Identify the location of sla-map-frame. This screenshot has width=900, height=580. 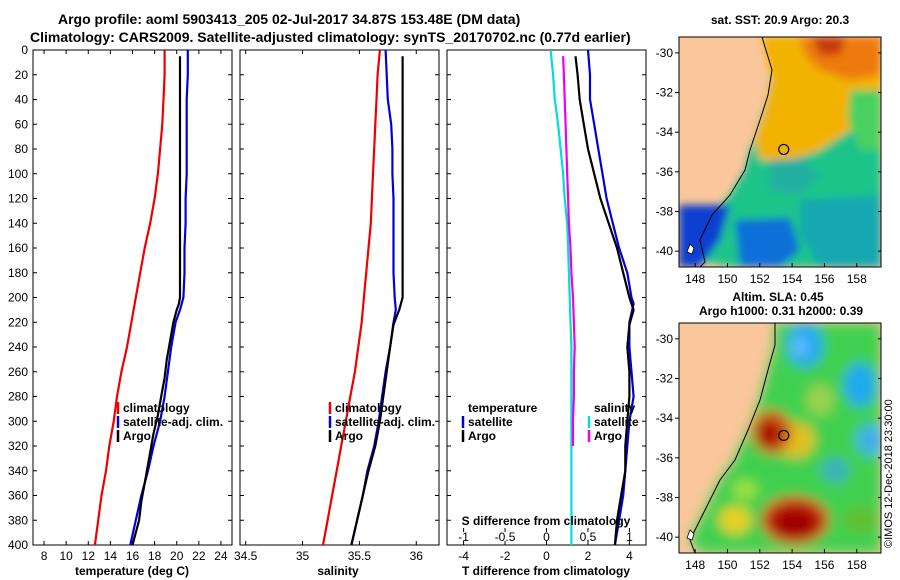
(780, 438).